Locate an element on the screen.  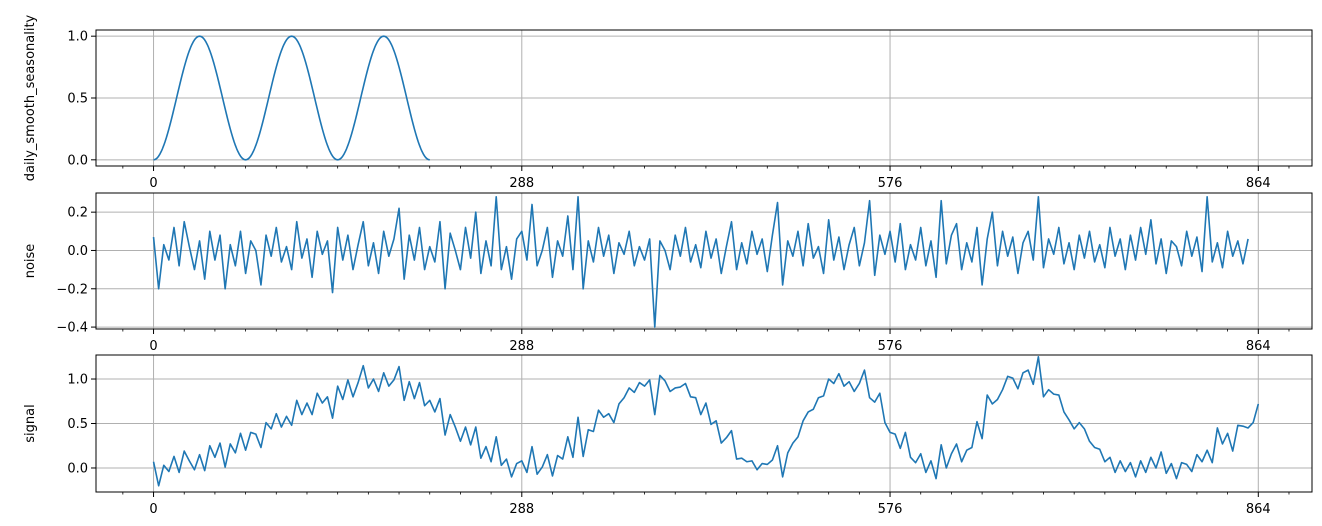
signal-xtick-label-0: 0 is located at coordinates (153, 509).